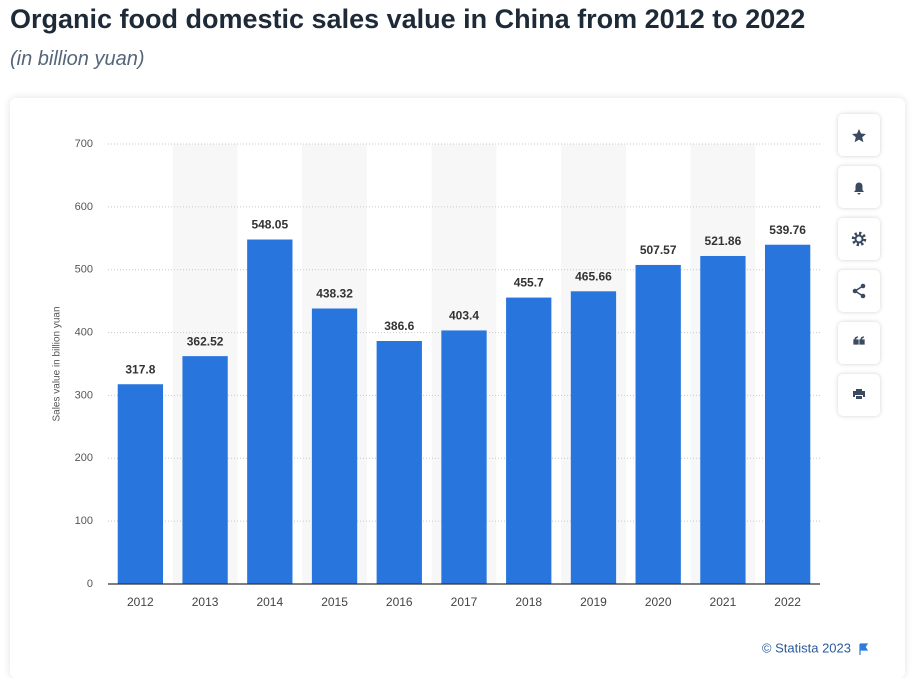 This screenshot has width=913, height=678. What do you see at coordinates (84, 458) in the screenshot?
I see `y-tick-label: 200` at bounding box center [84, 458].